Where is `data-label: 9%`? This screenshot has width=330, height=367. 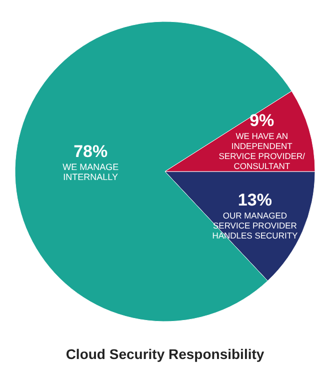
data-label: 9% is located at coordinates (262, 120).